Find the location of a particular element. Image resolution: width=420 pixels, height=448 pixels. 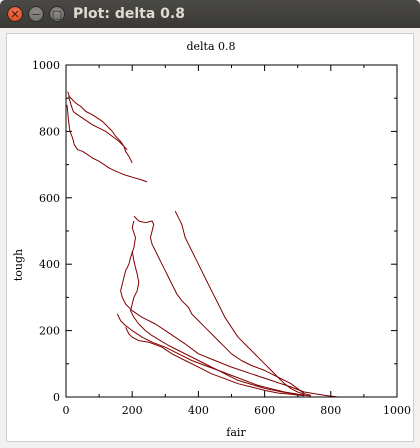

y-tick-label: 800 is located at coordinates (49, 131).